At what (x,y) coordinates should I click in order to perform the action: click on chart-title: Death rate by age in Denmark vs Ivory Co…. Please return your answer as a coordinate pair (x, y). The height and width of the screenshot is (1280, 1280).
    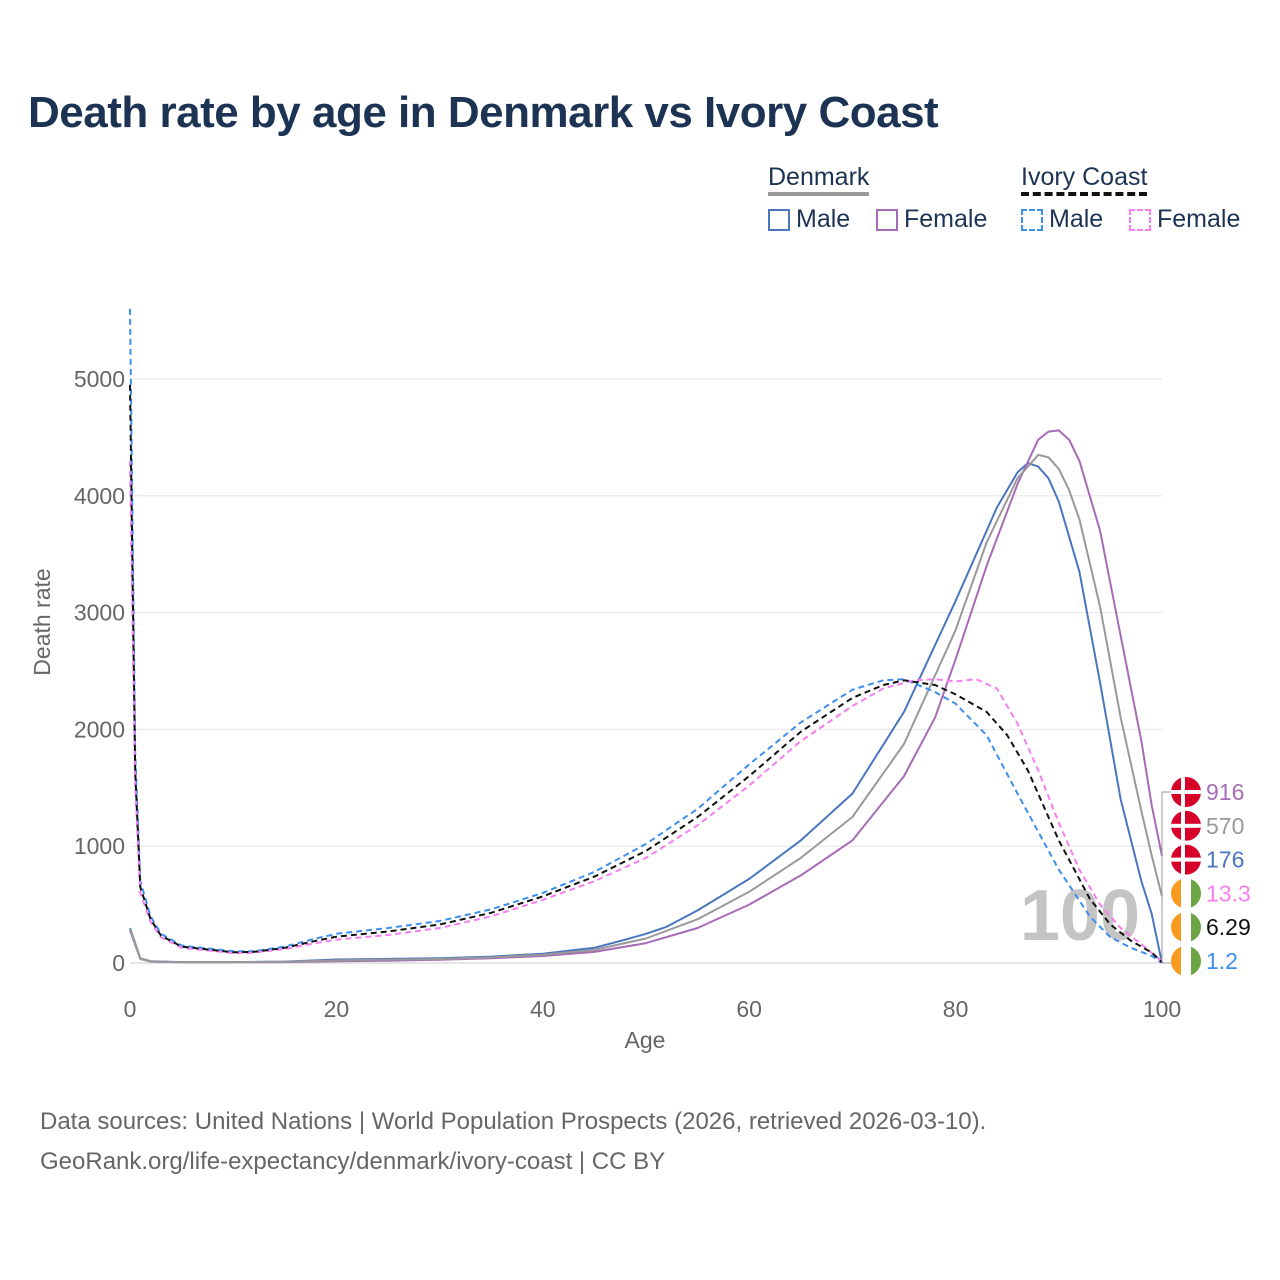
    Looking at the image, I should click on (483, 112).